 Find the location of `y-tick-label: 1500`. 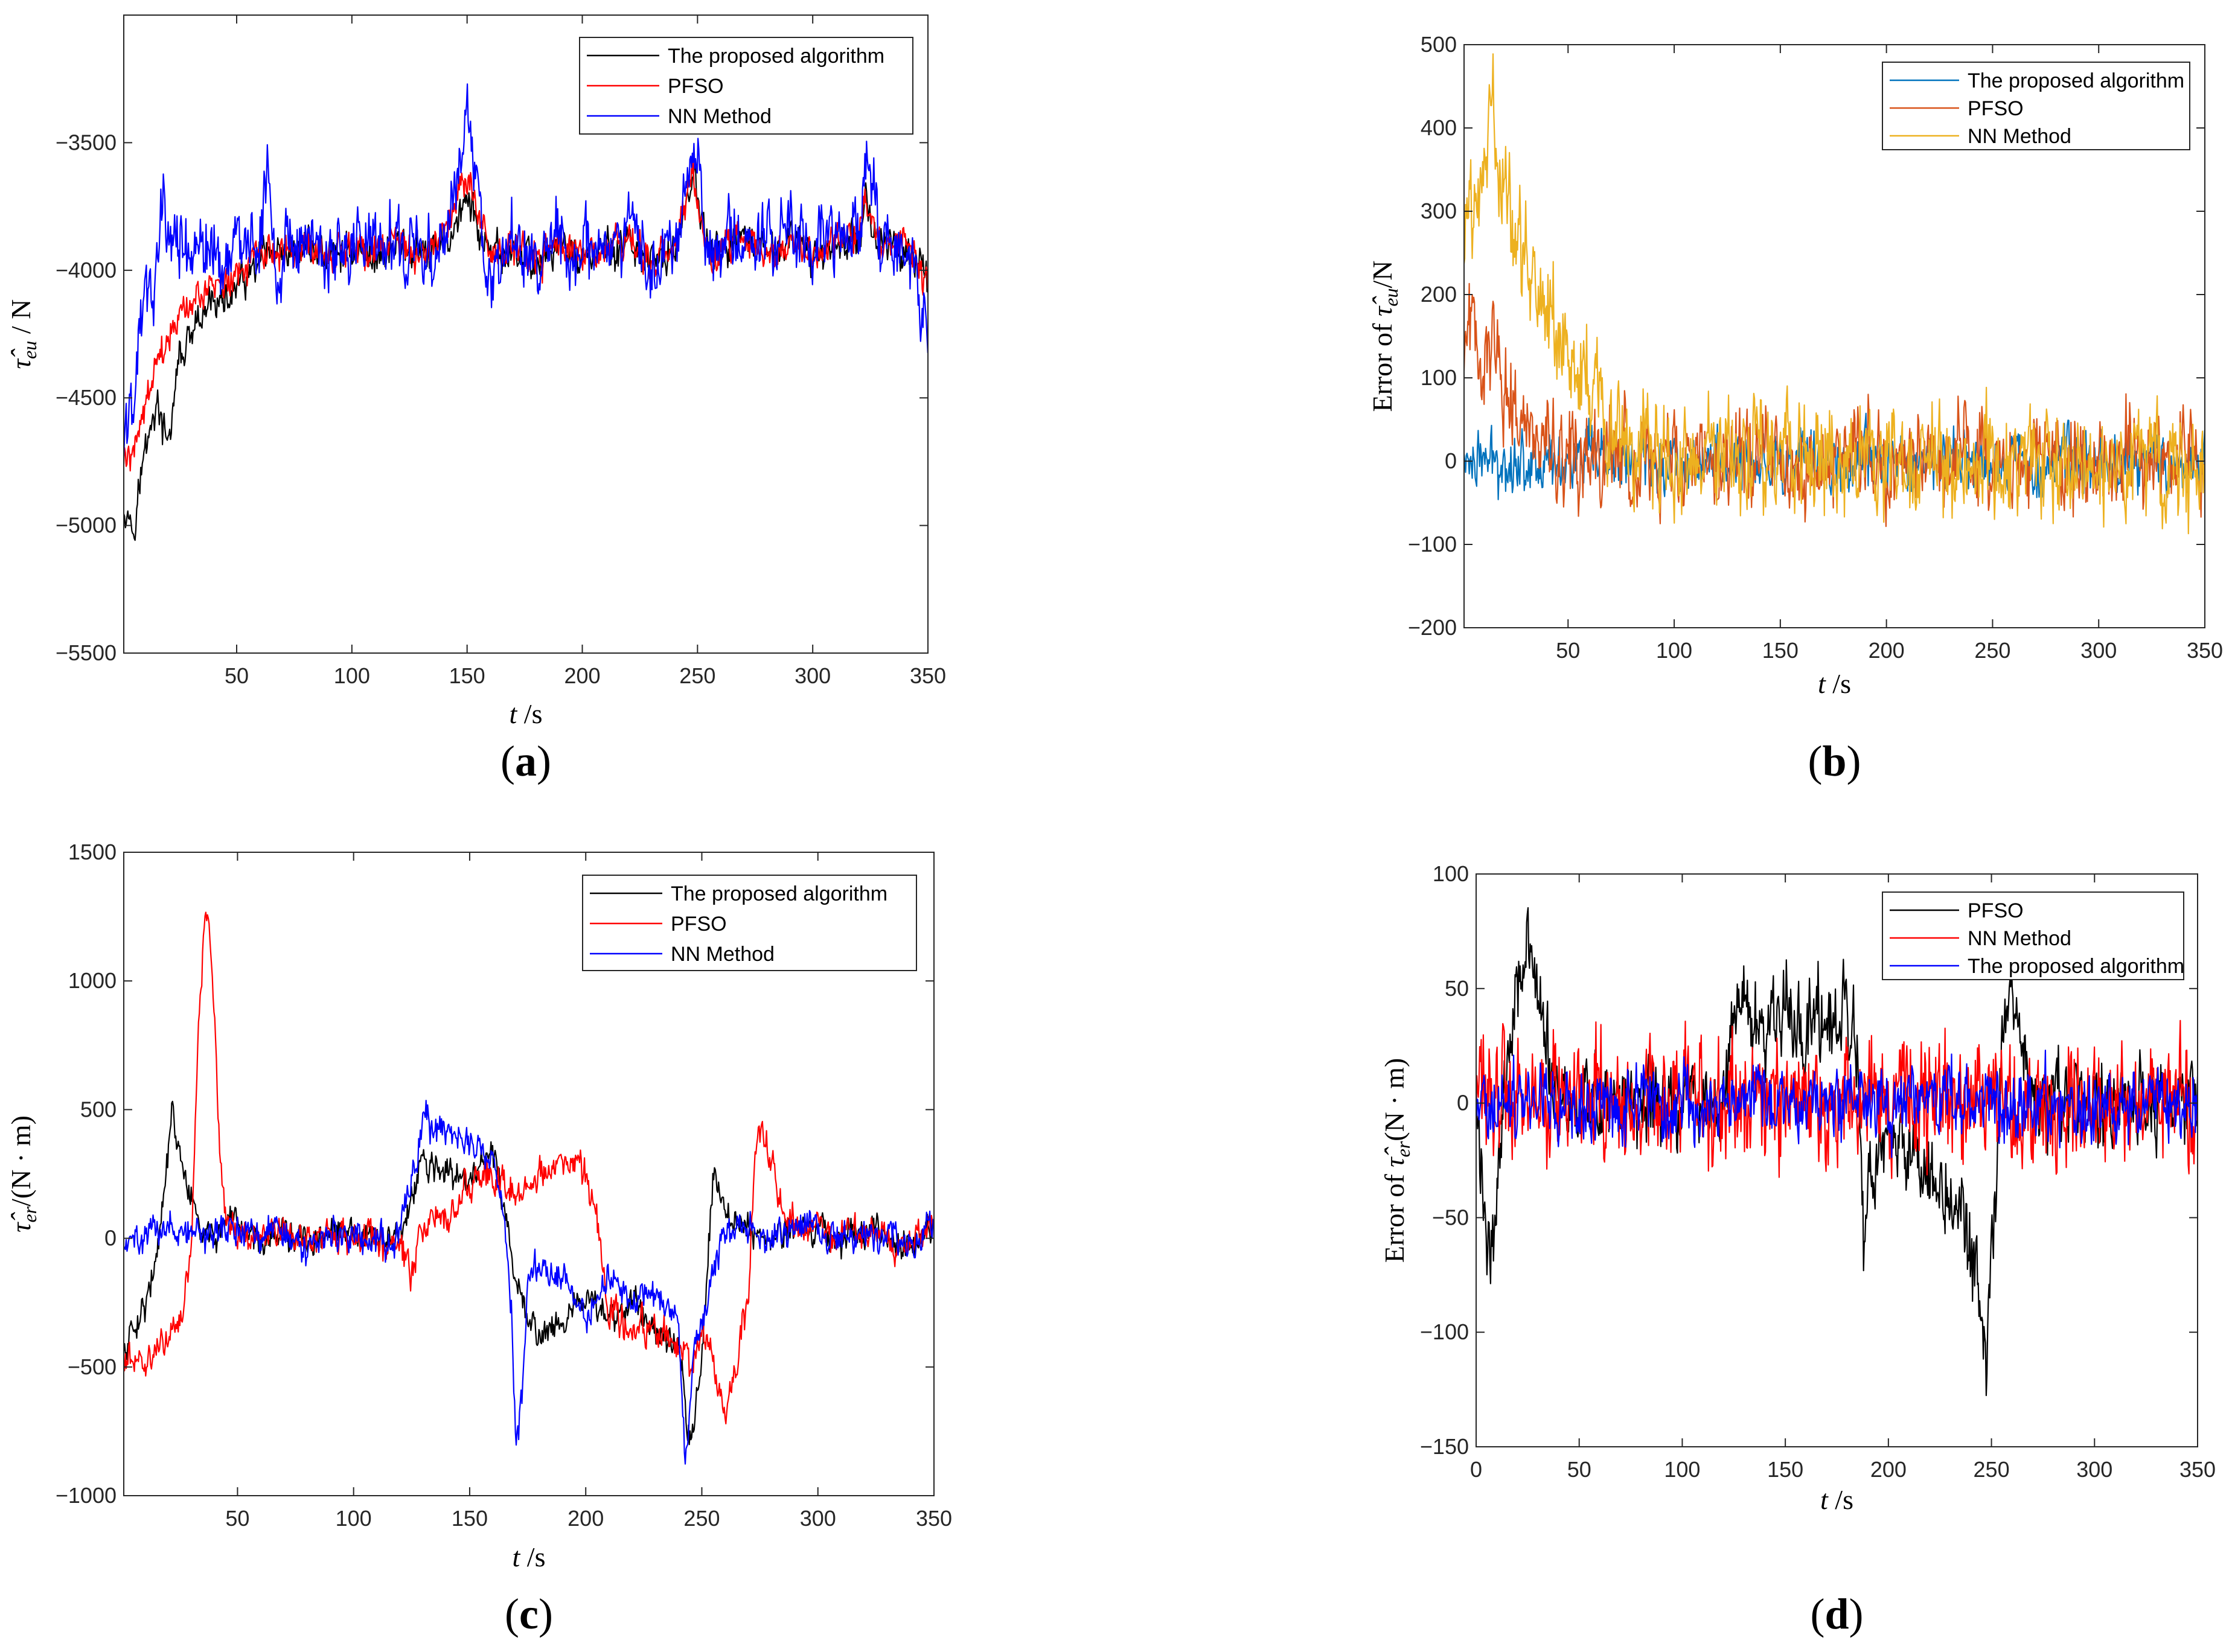

y-tick-label: 1500 is located at coordinates (93, 852).